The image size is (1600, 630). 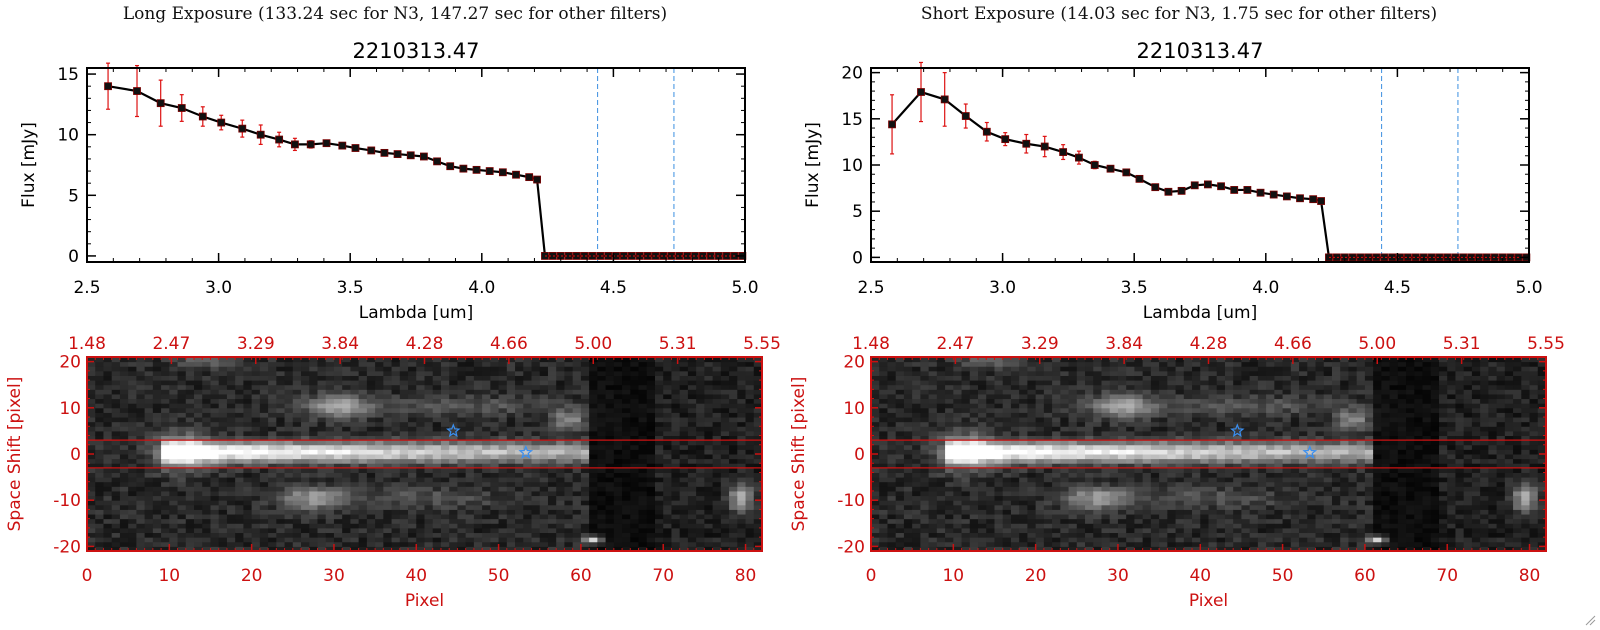 I want to click on wavelength-tick-label-4: 4.28, so click(x=1209, y=344).